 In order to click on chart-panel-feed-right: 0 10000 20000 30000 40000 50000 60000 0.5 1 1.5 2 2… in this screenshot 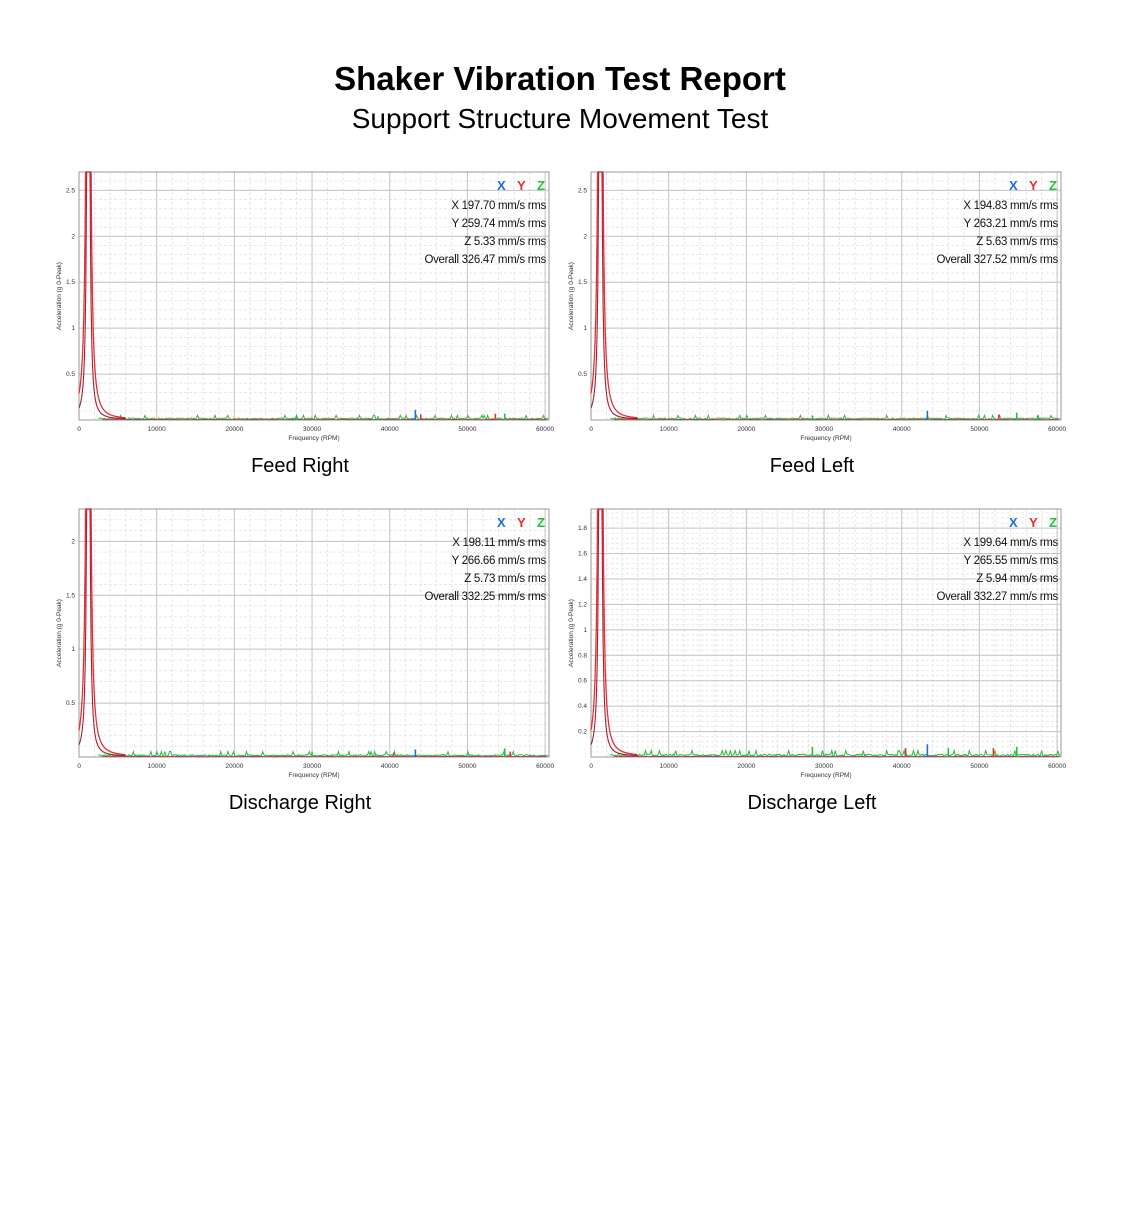, I will do `click(306, 328)`.